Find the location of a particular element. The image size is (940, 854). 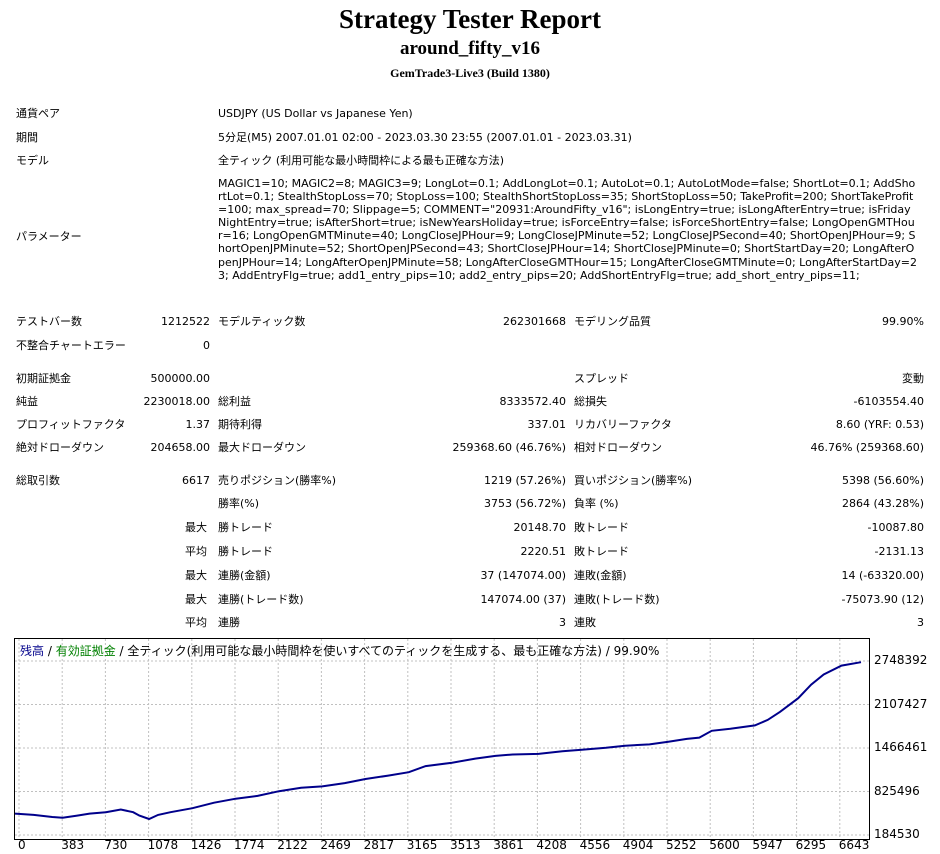

x-tick-label: 1774 is located at coordinates (249, 845).